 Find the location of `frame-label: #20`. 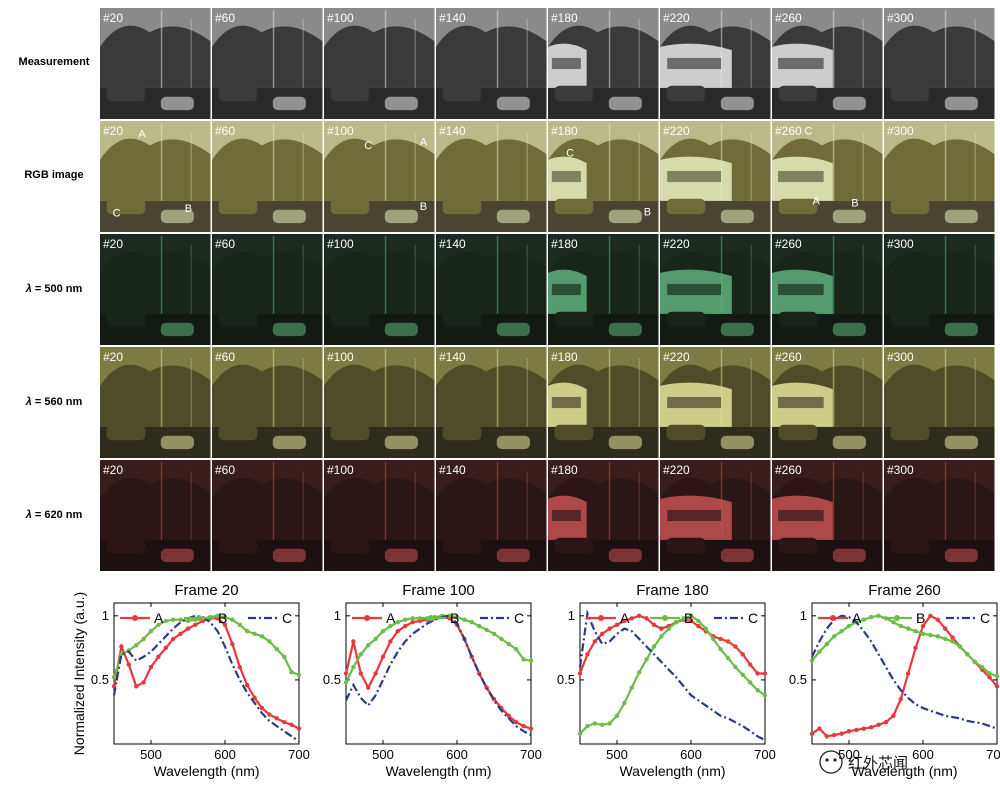

frame-label: #20 is located at coordinates (113, 244).